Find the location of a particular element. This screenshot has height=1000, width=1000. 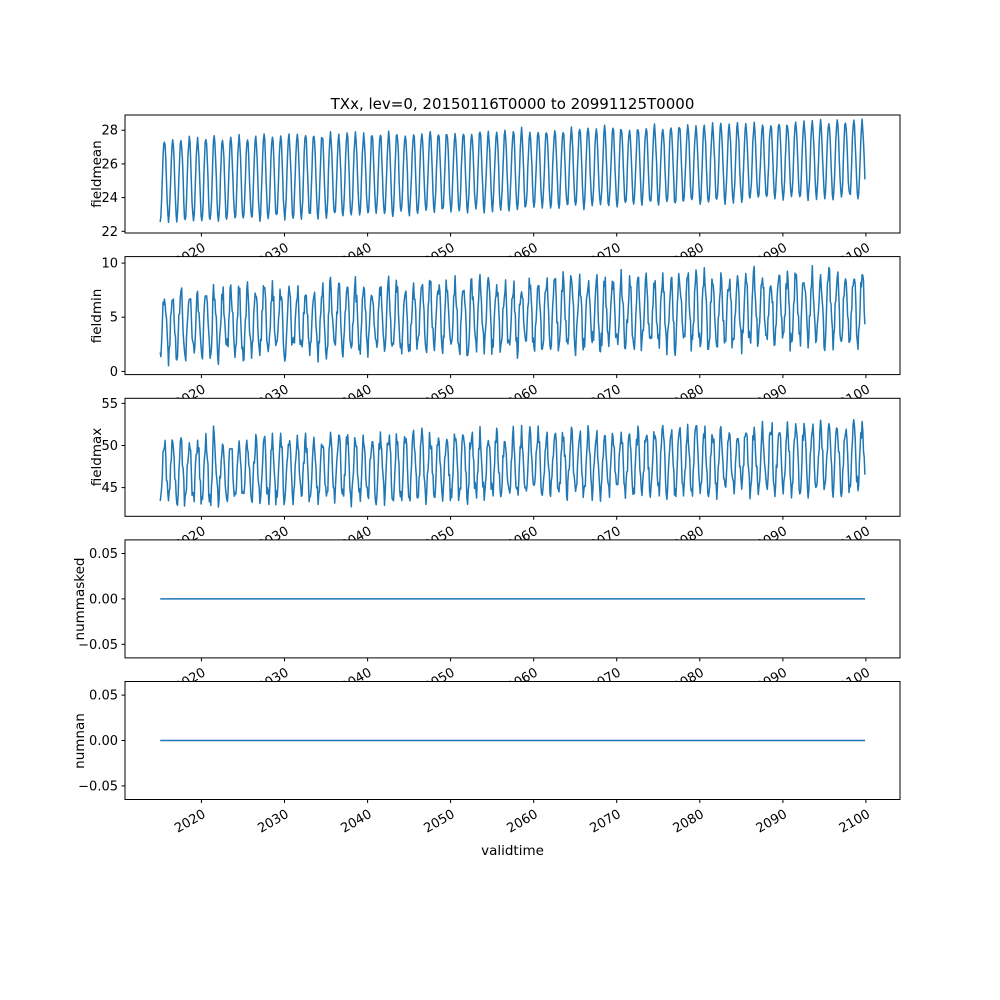

ylabel-numnan: numnan is located at coordinates (80, 741).